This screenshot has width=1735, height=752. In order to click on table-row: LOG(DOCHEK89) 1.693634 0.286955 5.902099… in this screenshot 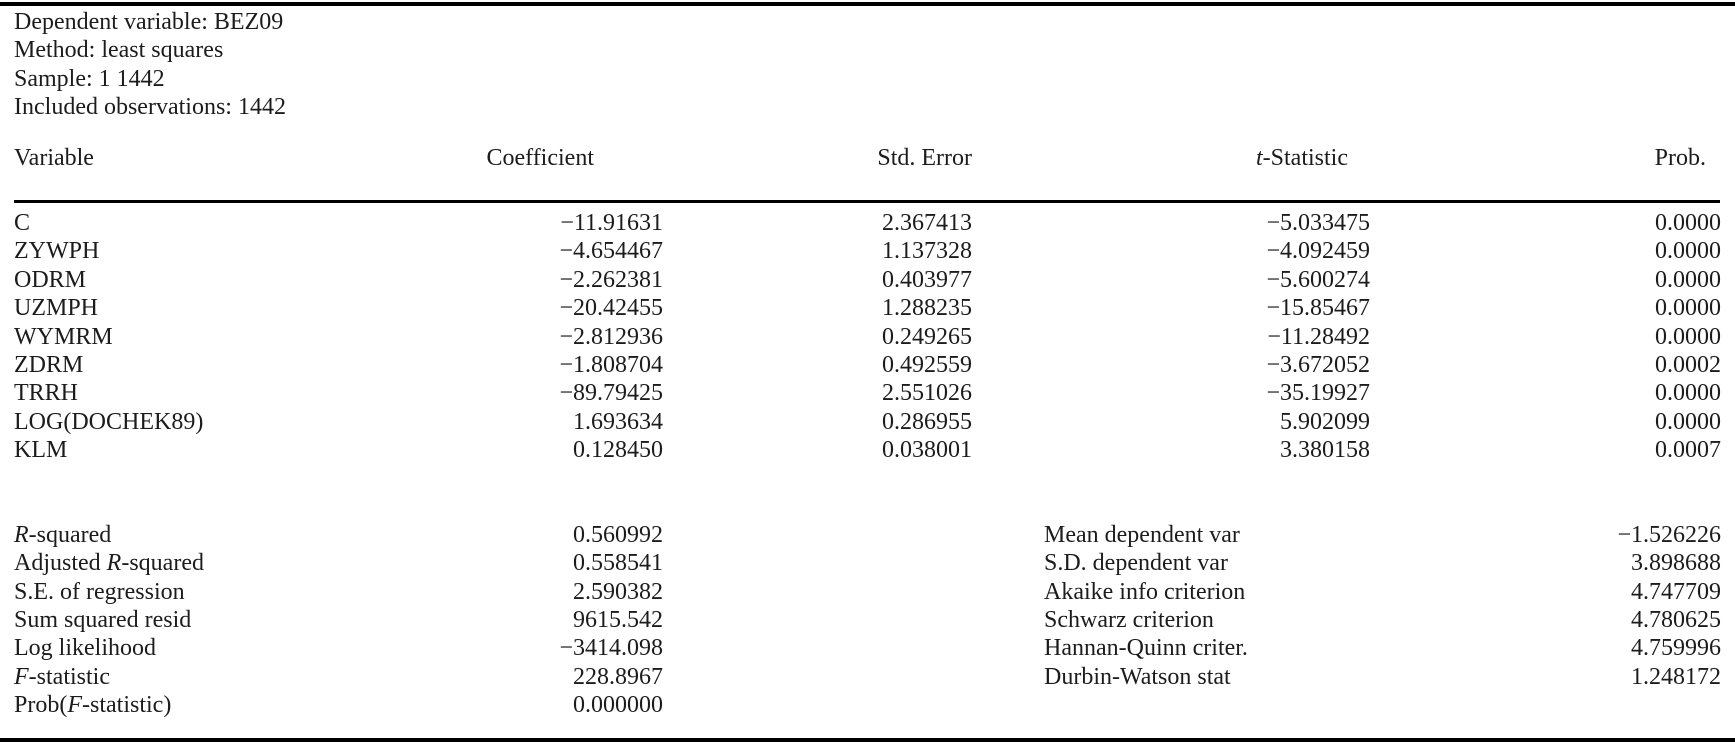, I will do `click(867, 422)`.